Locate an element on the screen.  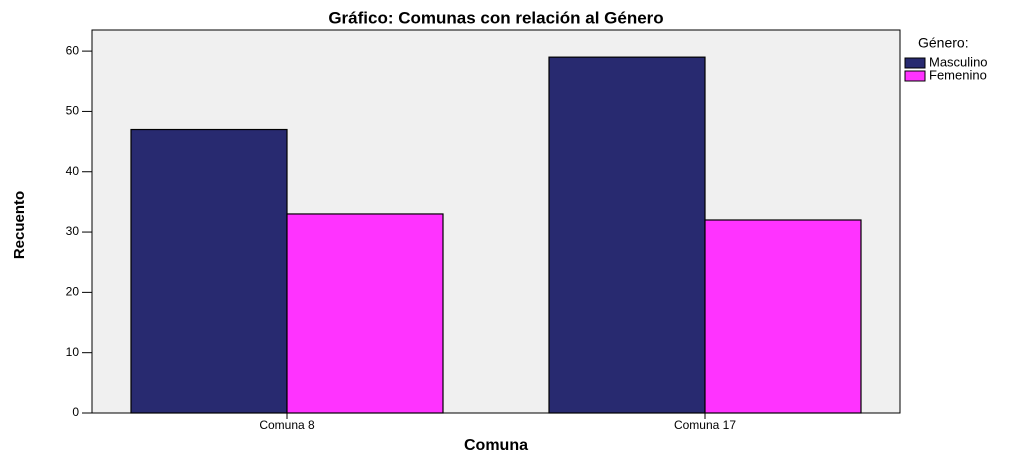
legend-label: Masculino is located at coordinates (958, 61).